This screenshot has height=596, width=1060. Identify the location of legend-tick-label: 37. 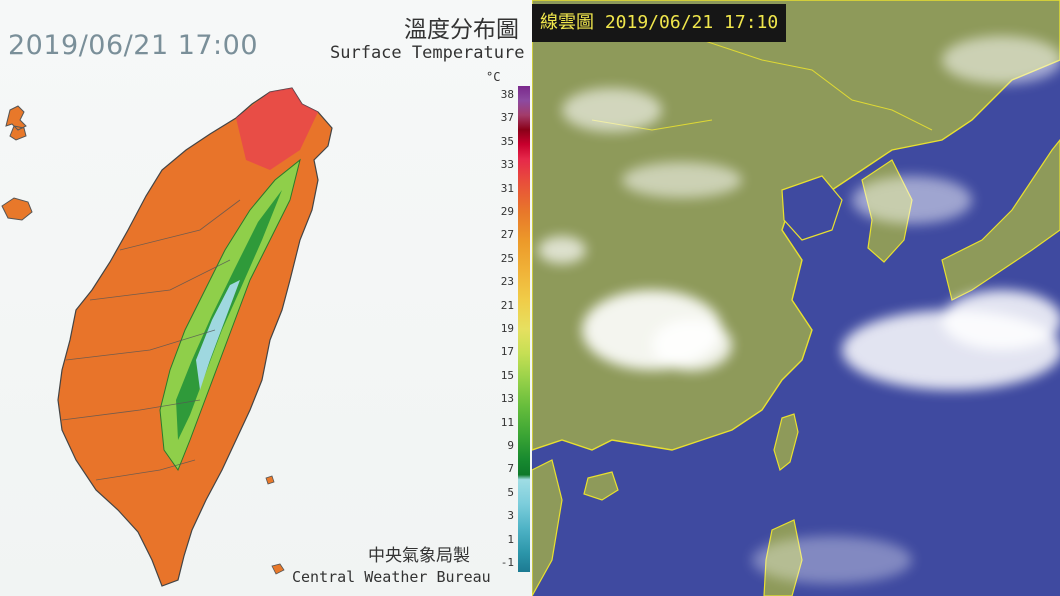
(507, 118).